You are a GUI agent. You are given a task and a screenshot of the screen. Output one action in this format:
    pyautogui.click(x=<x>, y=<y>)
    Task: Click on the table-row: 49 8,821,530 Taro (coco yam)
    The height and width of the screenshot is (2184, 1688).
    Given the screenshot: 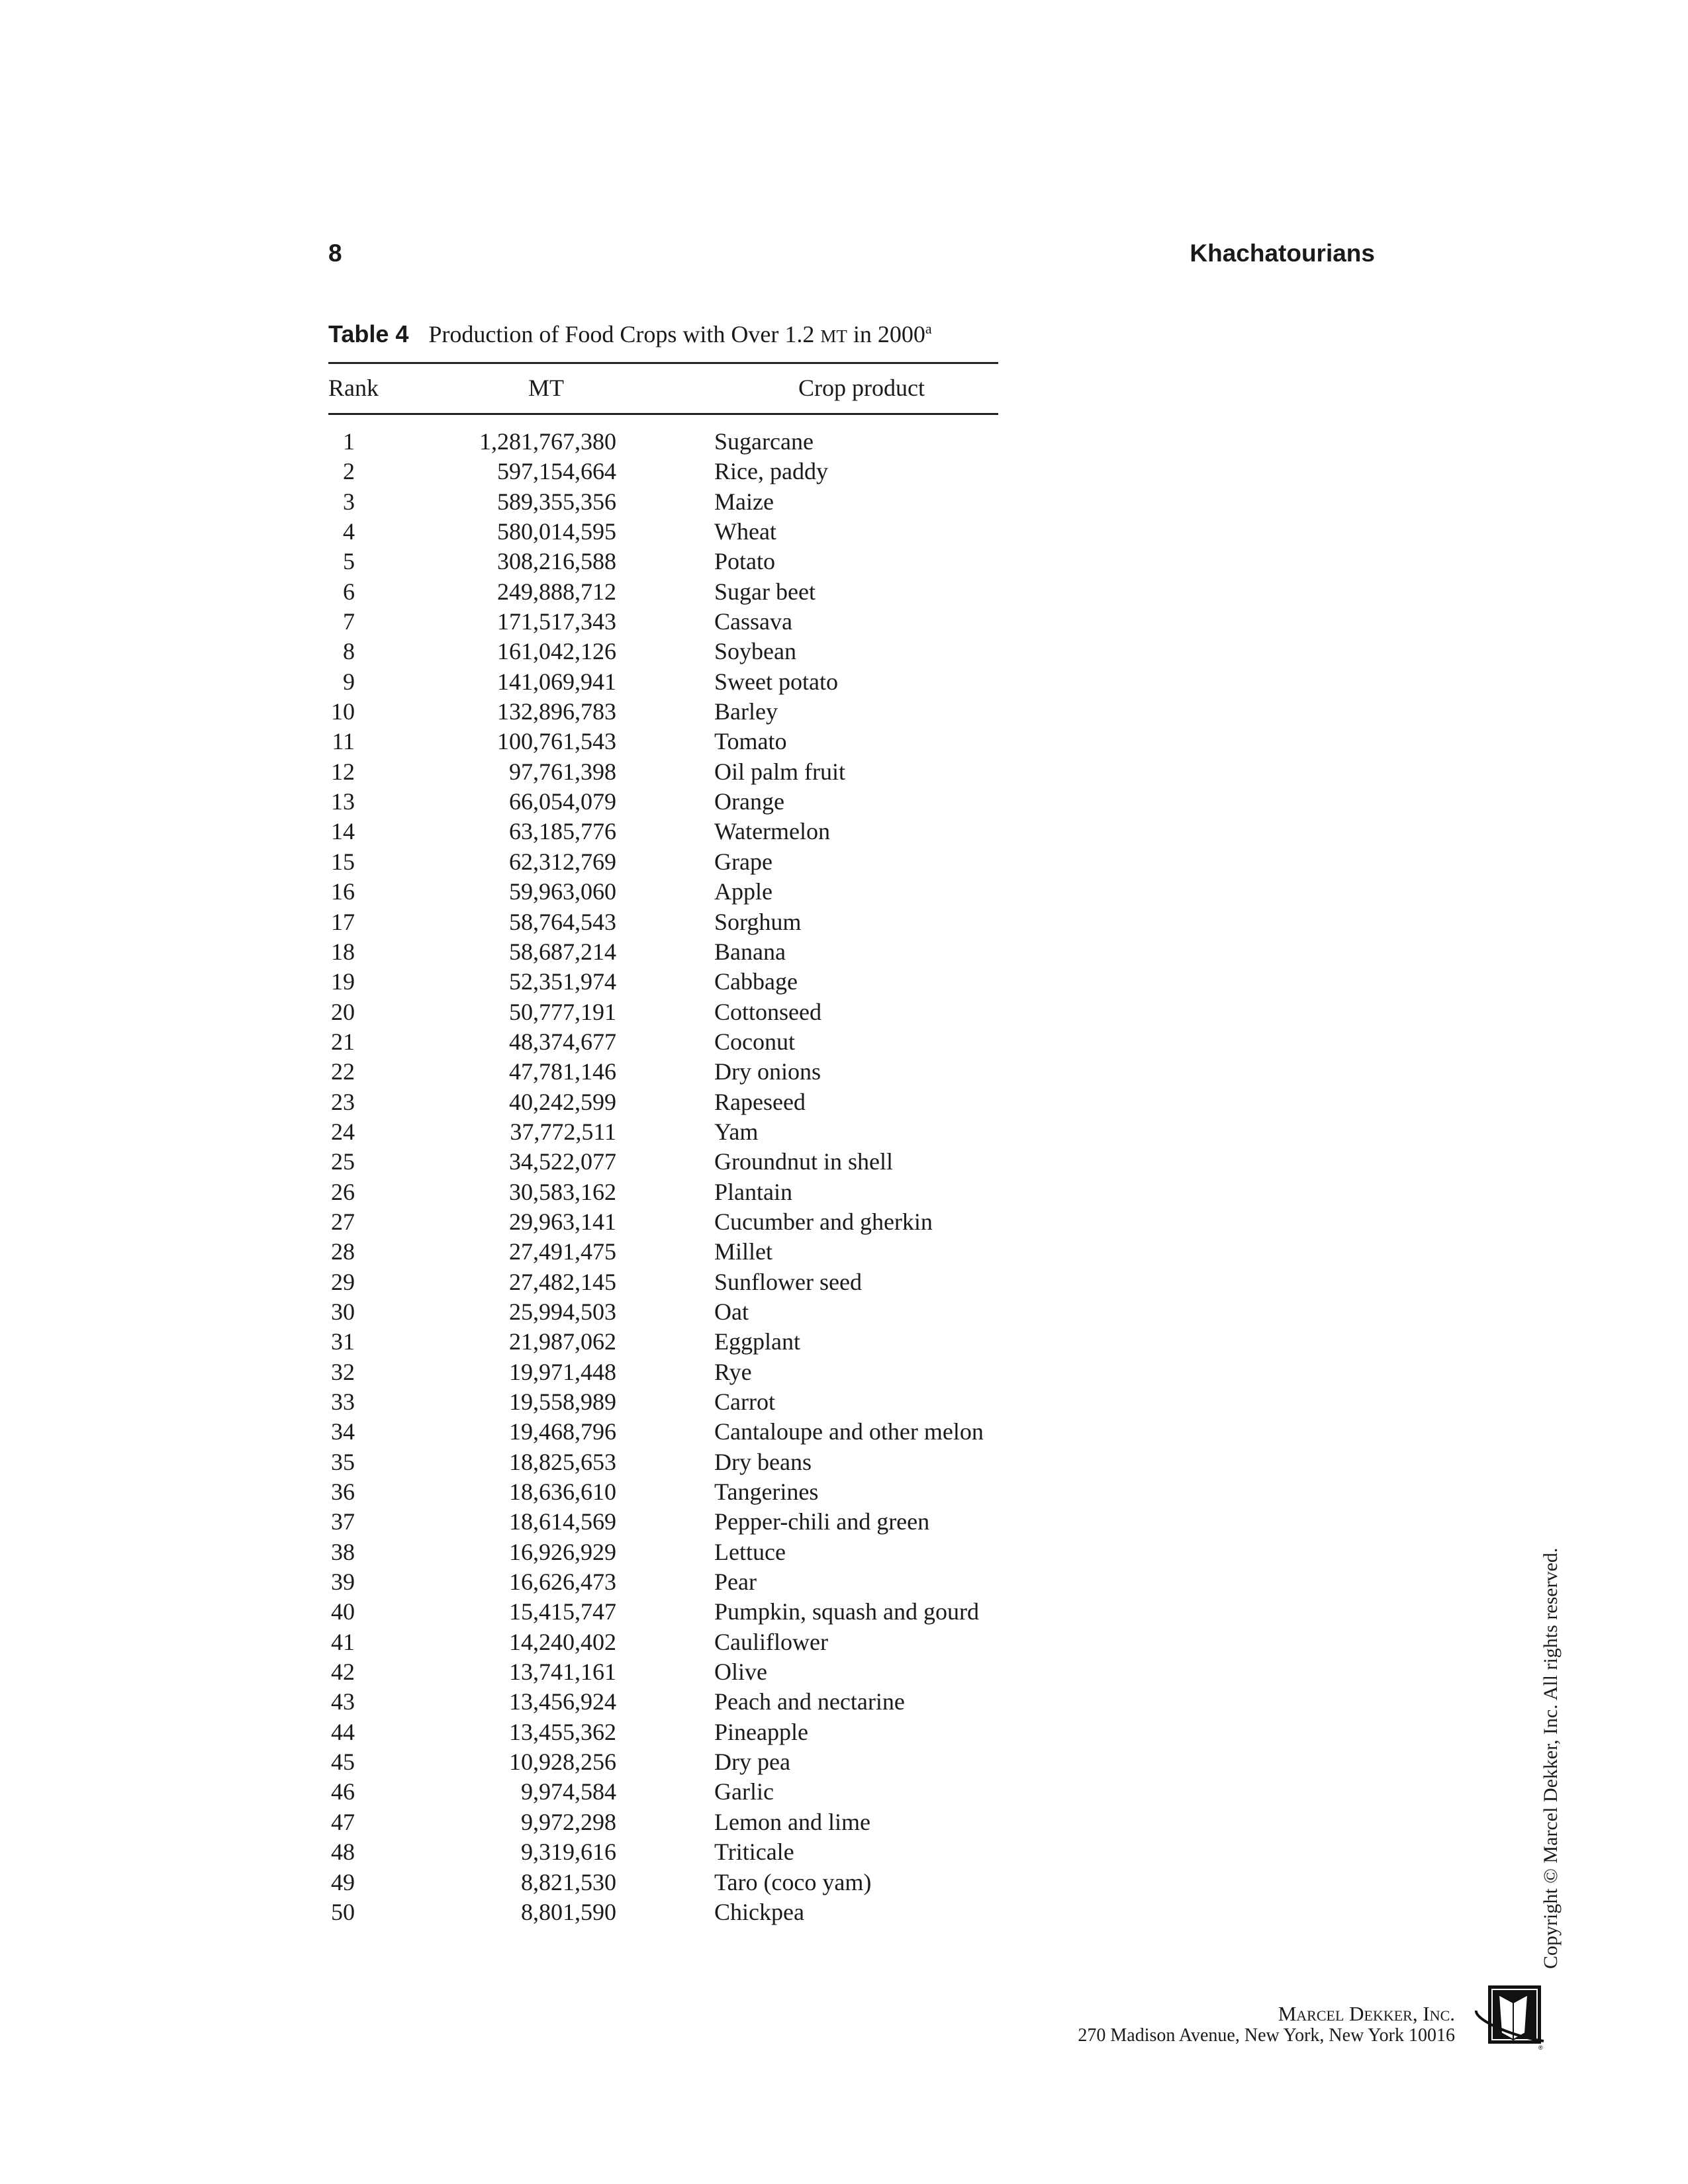 What is the action you would take?
    pyautogui.click(x=663, y=1883)
    